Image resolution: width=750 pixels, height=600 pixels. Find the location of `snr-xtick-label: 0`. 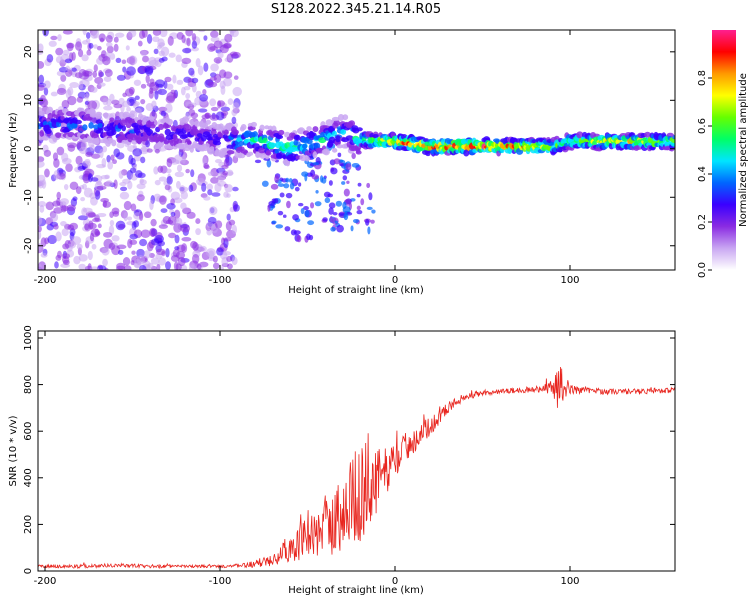

snr-xtick-label: 0 is located at coordinates (395, 581).